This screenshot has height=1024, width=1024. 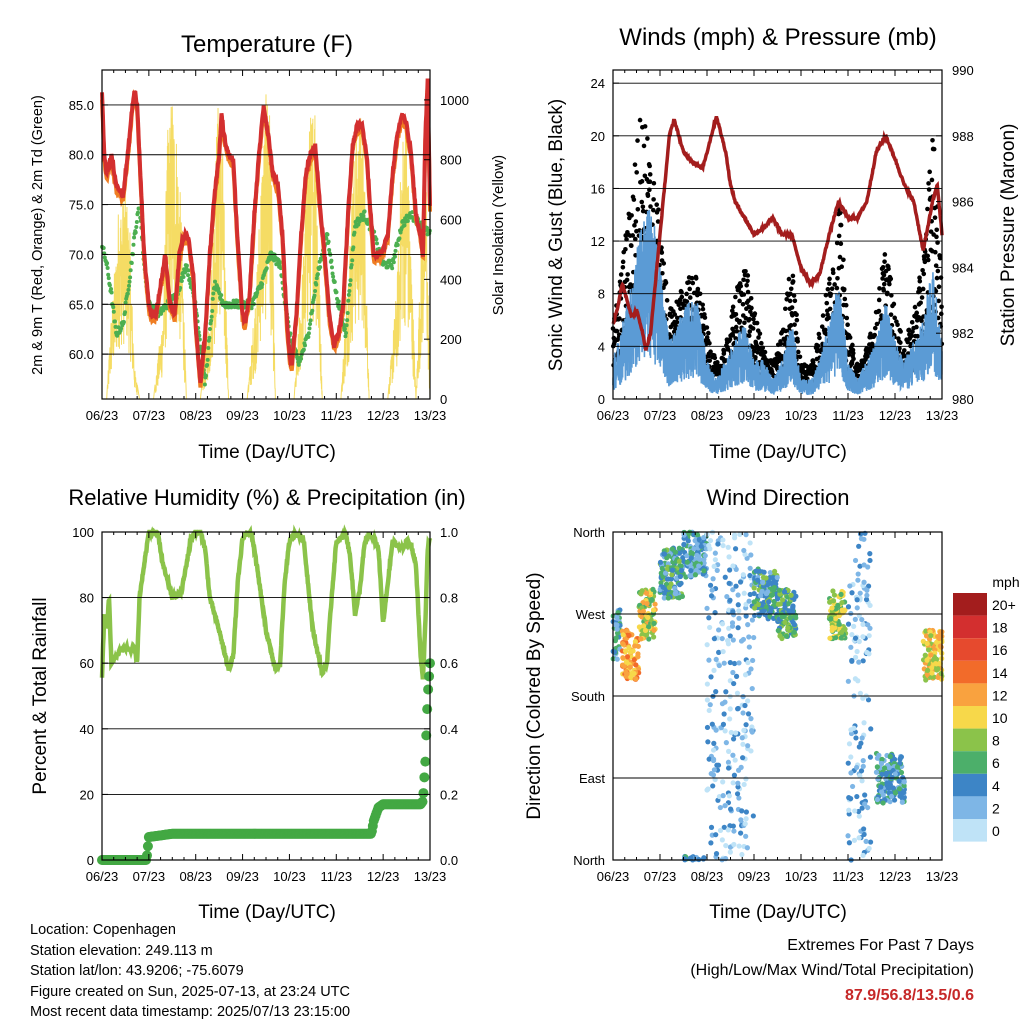 I want to click on temperature-y2-tick-label: 0, so click(x=443, y=399).